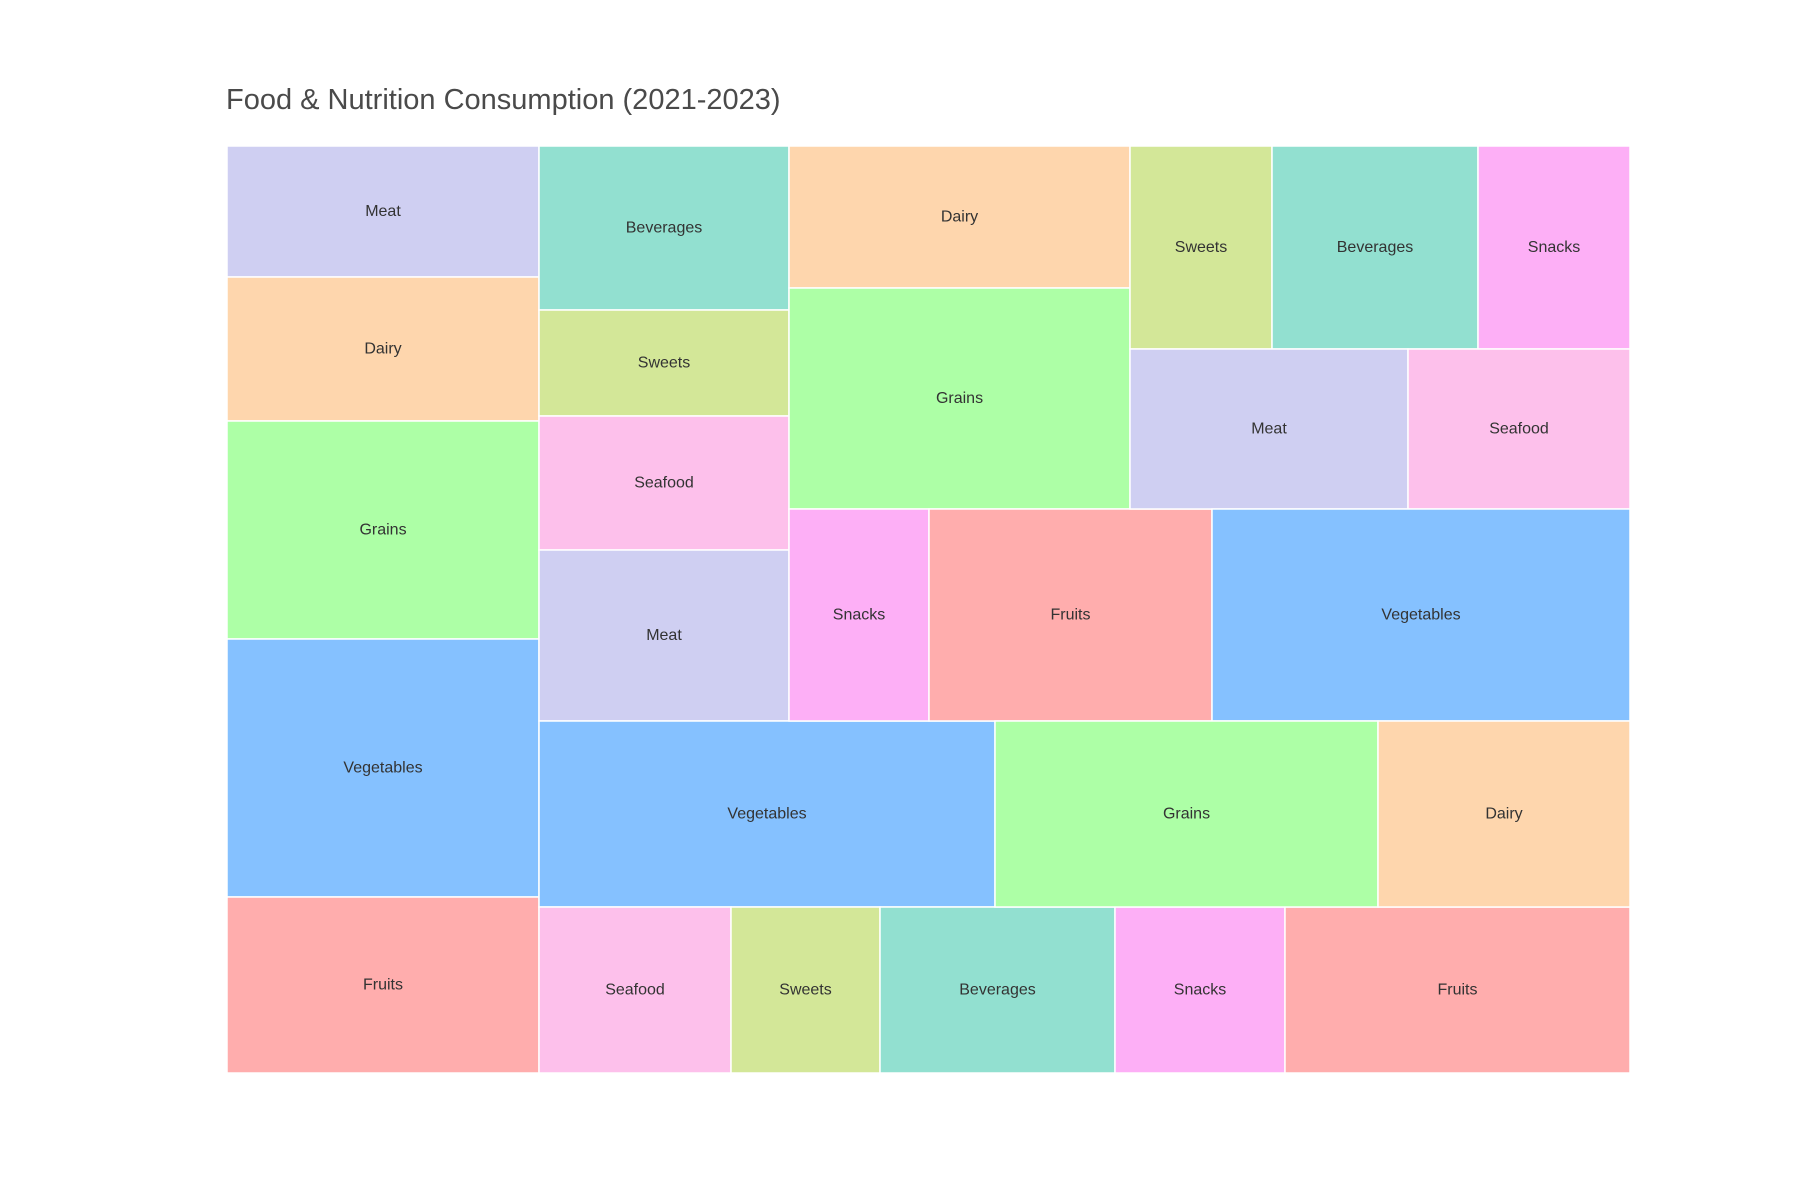 This screenshot has height=1200, width=1800. Describe the element at coordinates (503, 100) in the screenshot. I see `chart-title: Food & Nutrition Consumption (2021-2023)` at that location.